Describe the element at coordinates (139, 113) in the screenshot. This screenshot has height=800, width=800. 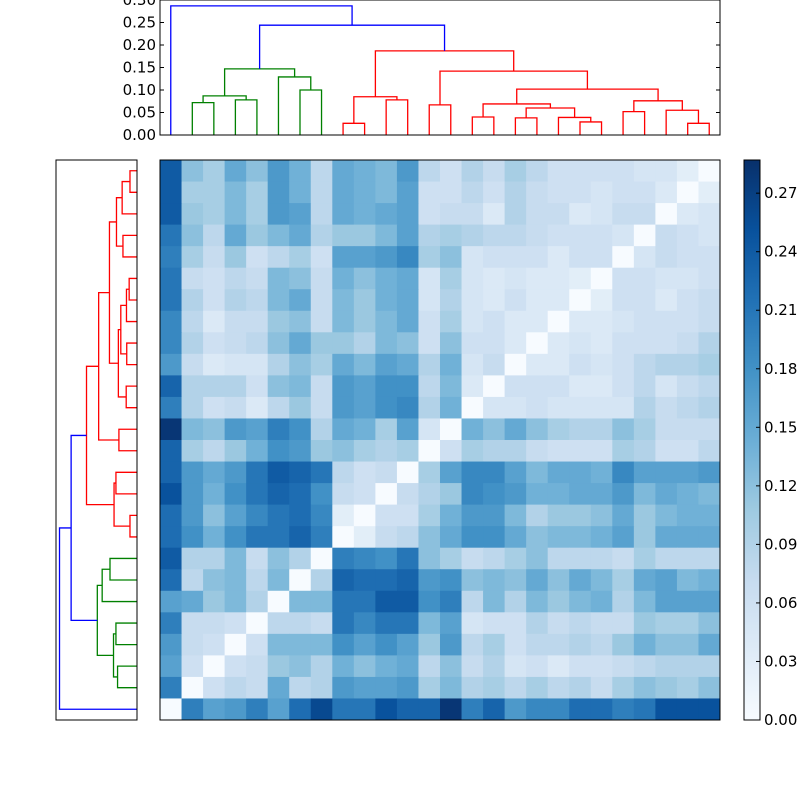
I see `y-tick-label: 0.05` at that location.